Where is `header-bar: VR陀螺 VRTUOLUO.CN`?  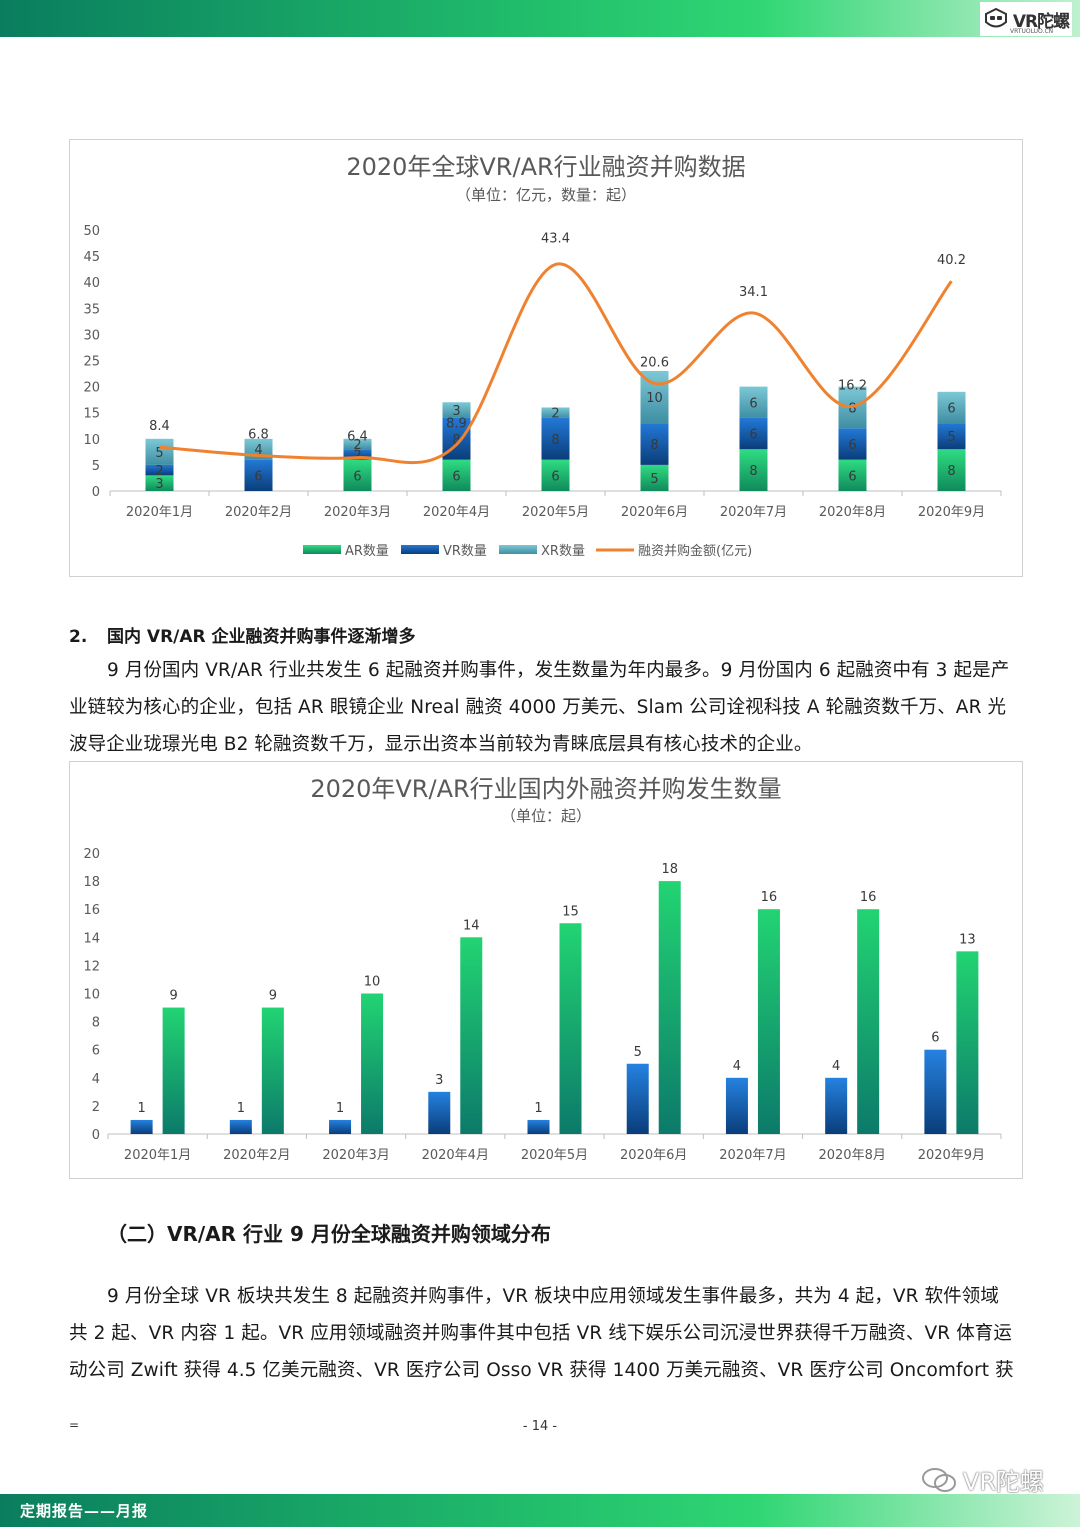 header-bar: VR陀螺 VRTUOLUO.CN is located at coordinates (540, 18).